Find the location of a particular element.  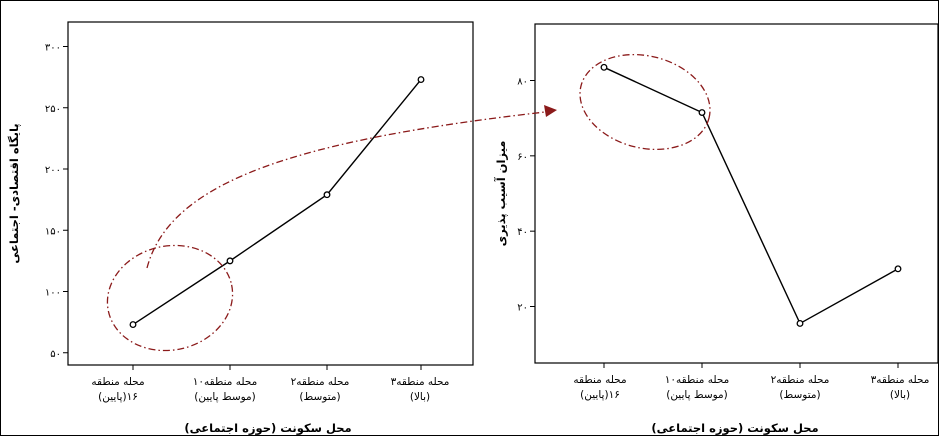

y-tick-label: ۱۵۰ is located at coordinates (53, 231).